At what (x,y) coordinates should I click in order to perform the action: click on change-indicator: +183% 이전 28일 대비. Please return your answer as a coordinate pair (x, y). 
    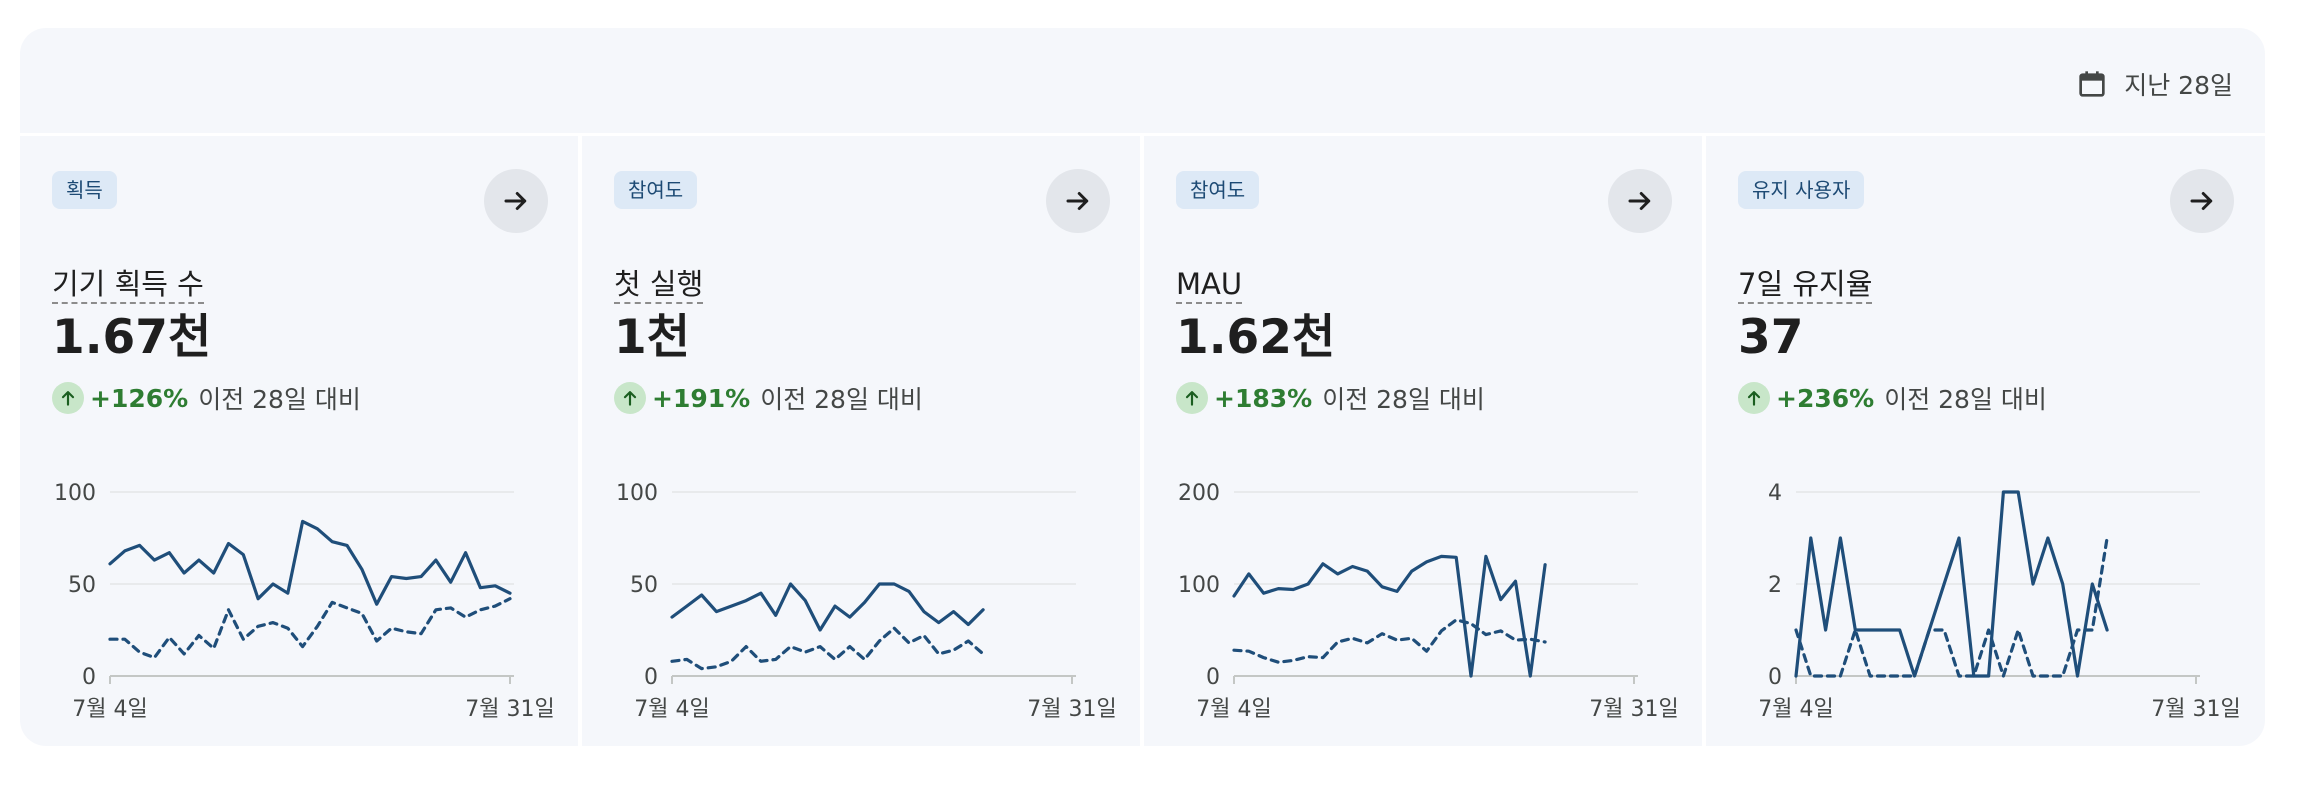
    Looking at the image, I should click on (1330, 398).